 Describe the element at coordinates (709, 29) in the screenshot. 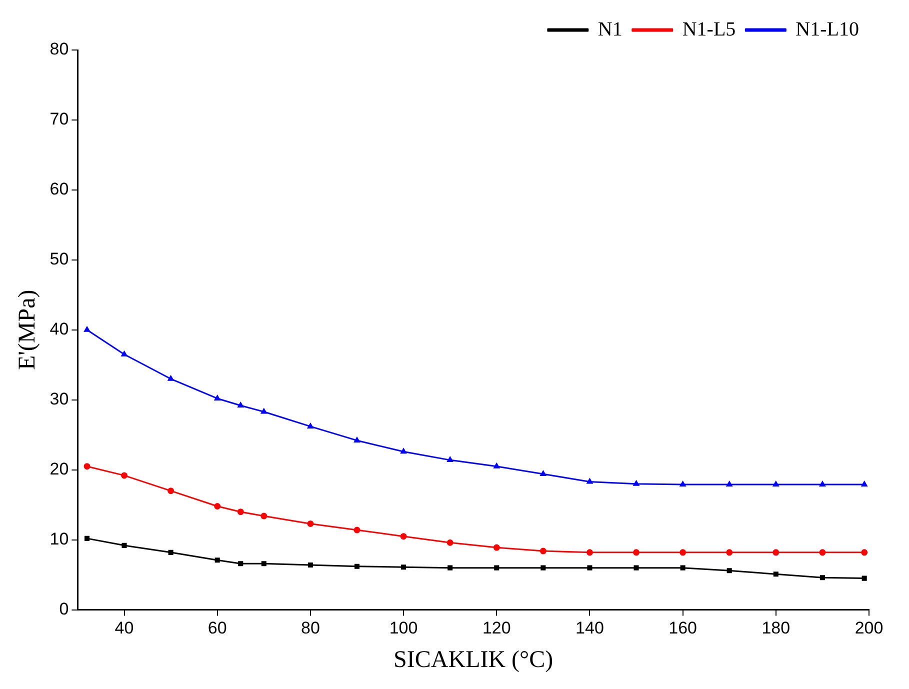

I see `legend-label: N1-L5` at that location.